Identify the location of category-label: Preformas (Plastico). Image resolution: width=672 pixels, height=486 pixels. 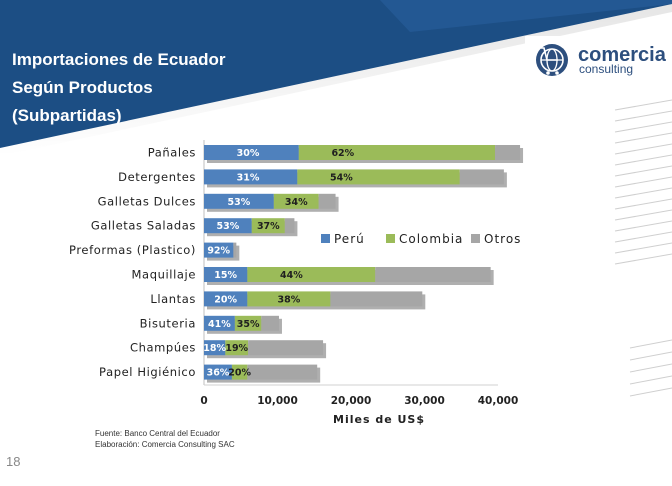
(132, 250).